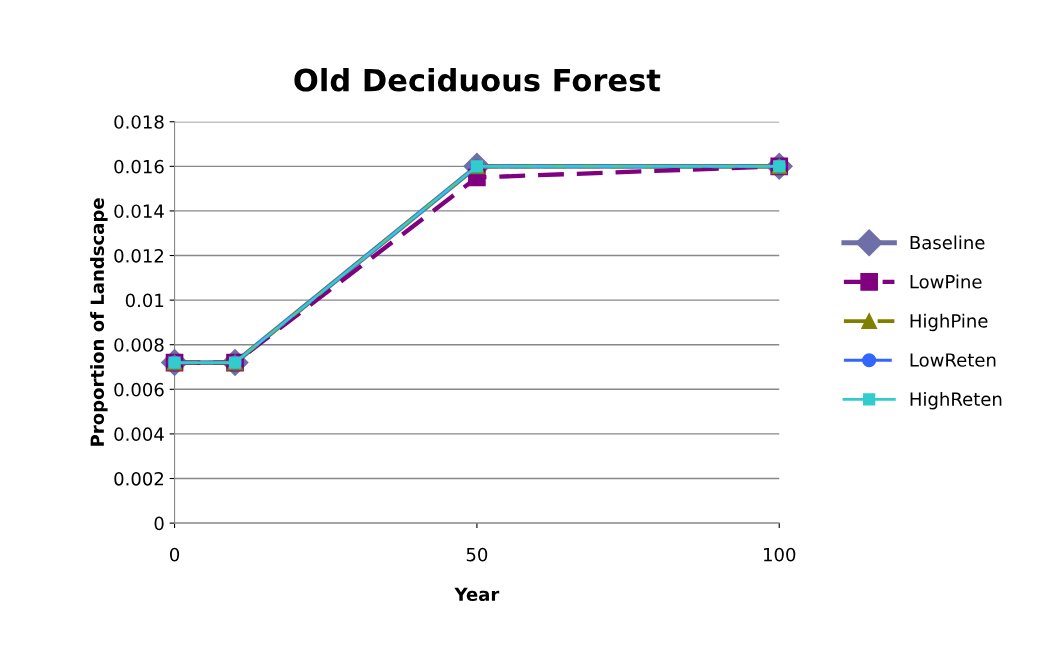 This screenshot has height=658, width=1039. I want to click on legend-label: LowPine, so click(946, 281).